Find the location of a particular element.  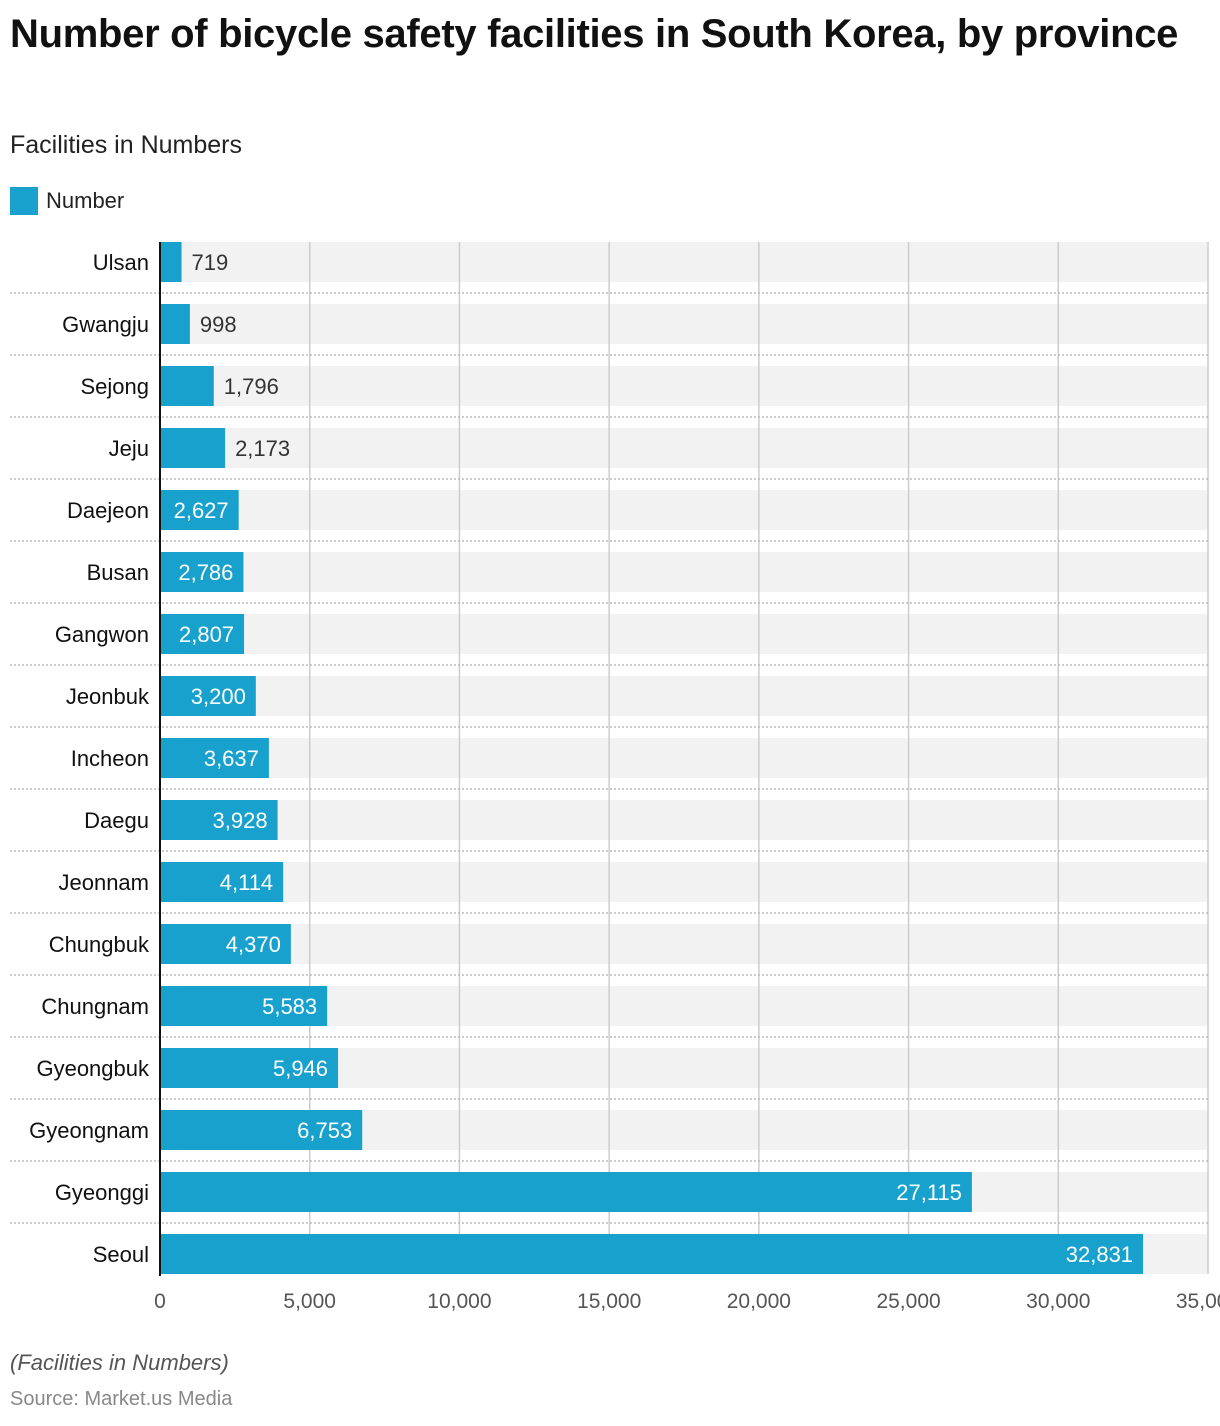

x-tick-label: 20,000 is located at coordinates (759, 1301).